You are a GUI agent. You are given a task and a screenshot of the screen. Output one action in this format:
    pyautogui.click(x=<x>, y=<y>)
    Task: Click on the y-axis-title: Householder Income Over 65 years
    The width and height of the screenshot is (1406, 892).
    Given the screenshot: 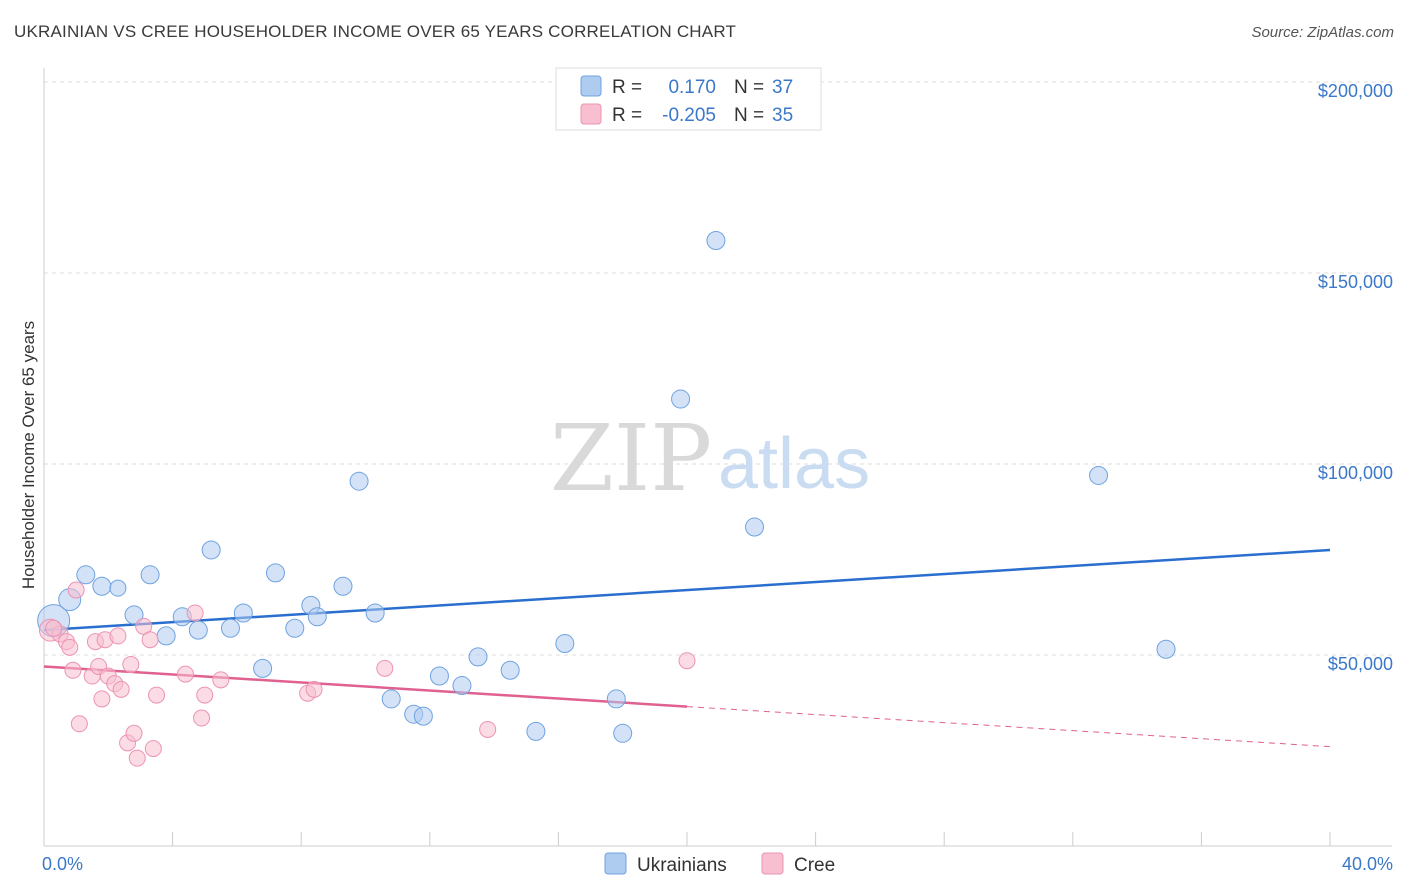 What is the action you would take?
    pyautogui.click(x=28, y=455)
    